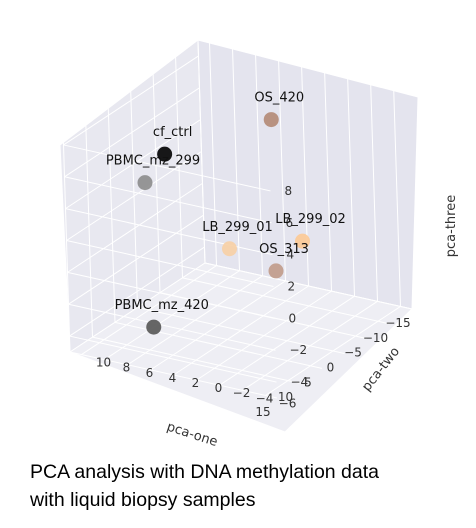 This screenshot has width=476, height=528. Describe the element at coordinates (173, 378) in the screenshot. I see `y-tick-label: 4` at that location.